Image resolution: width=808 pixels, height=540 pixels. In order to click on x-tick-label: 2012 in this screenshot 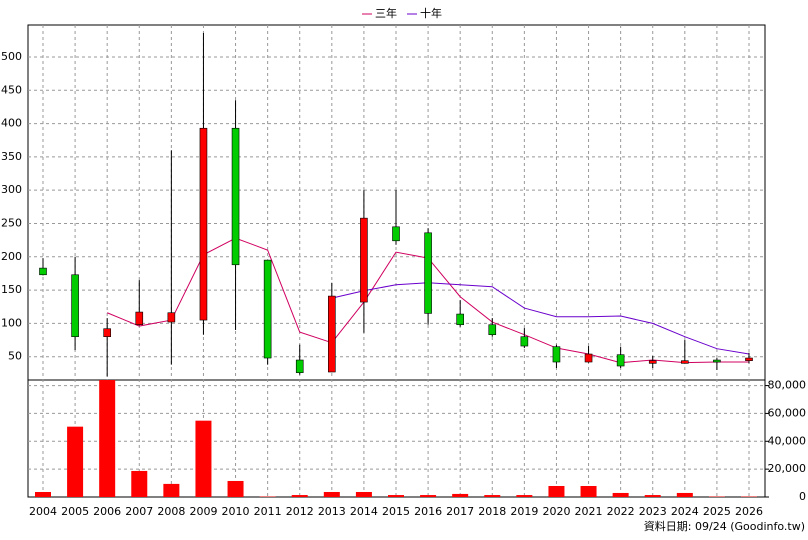, I will do `click(300, 511)`.